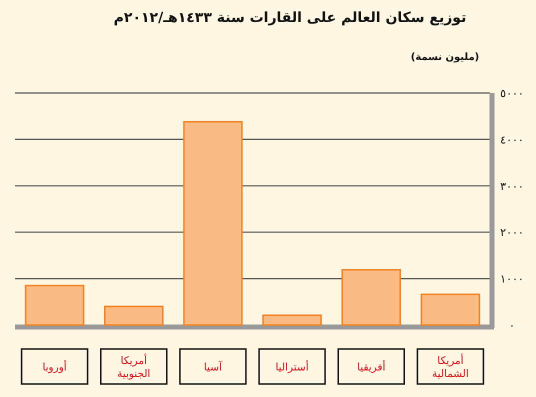 The width and height of the screenshot is (536, 397). Describe the element at coordinates (214, 367) in the screenshot. I see `x-tick-label: آسيا` at that location.